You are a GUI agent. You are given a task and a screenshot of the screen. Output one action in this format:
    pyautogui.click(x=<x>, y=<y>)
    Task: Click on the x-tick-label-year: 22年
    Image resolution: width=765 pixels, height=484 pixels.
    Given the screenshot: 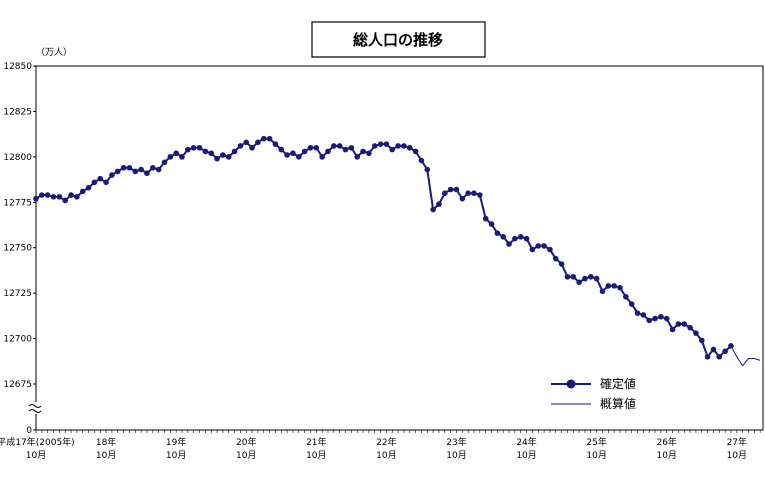 What is the action you would take?
    pyautogui.click(x=386, y=442)
    